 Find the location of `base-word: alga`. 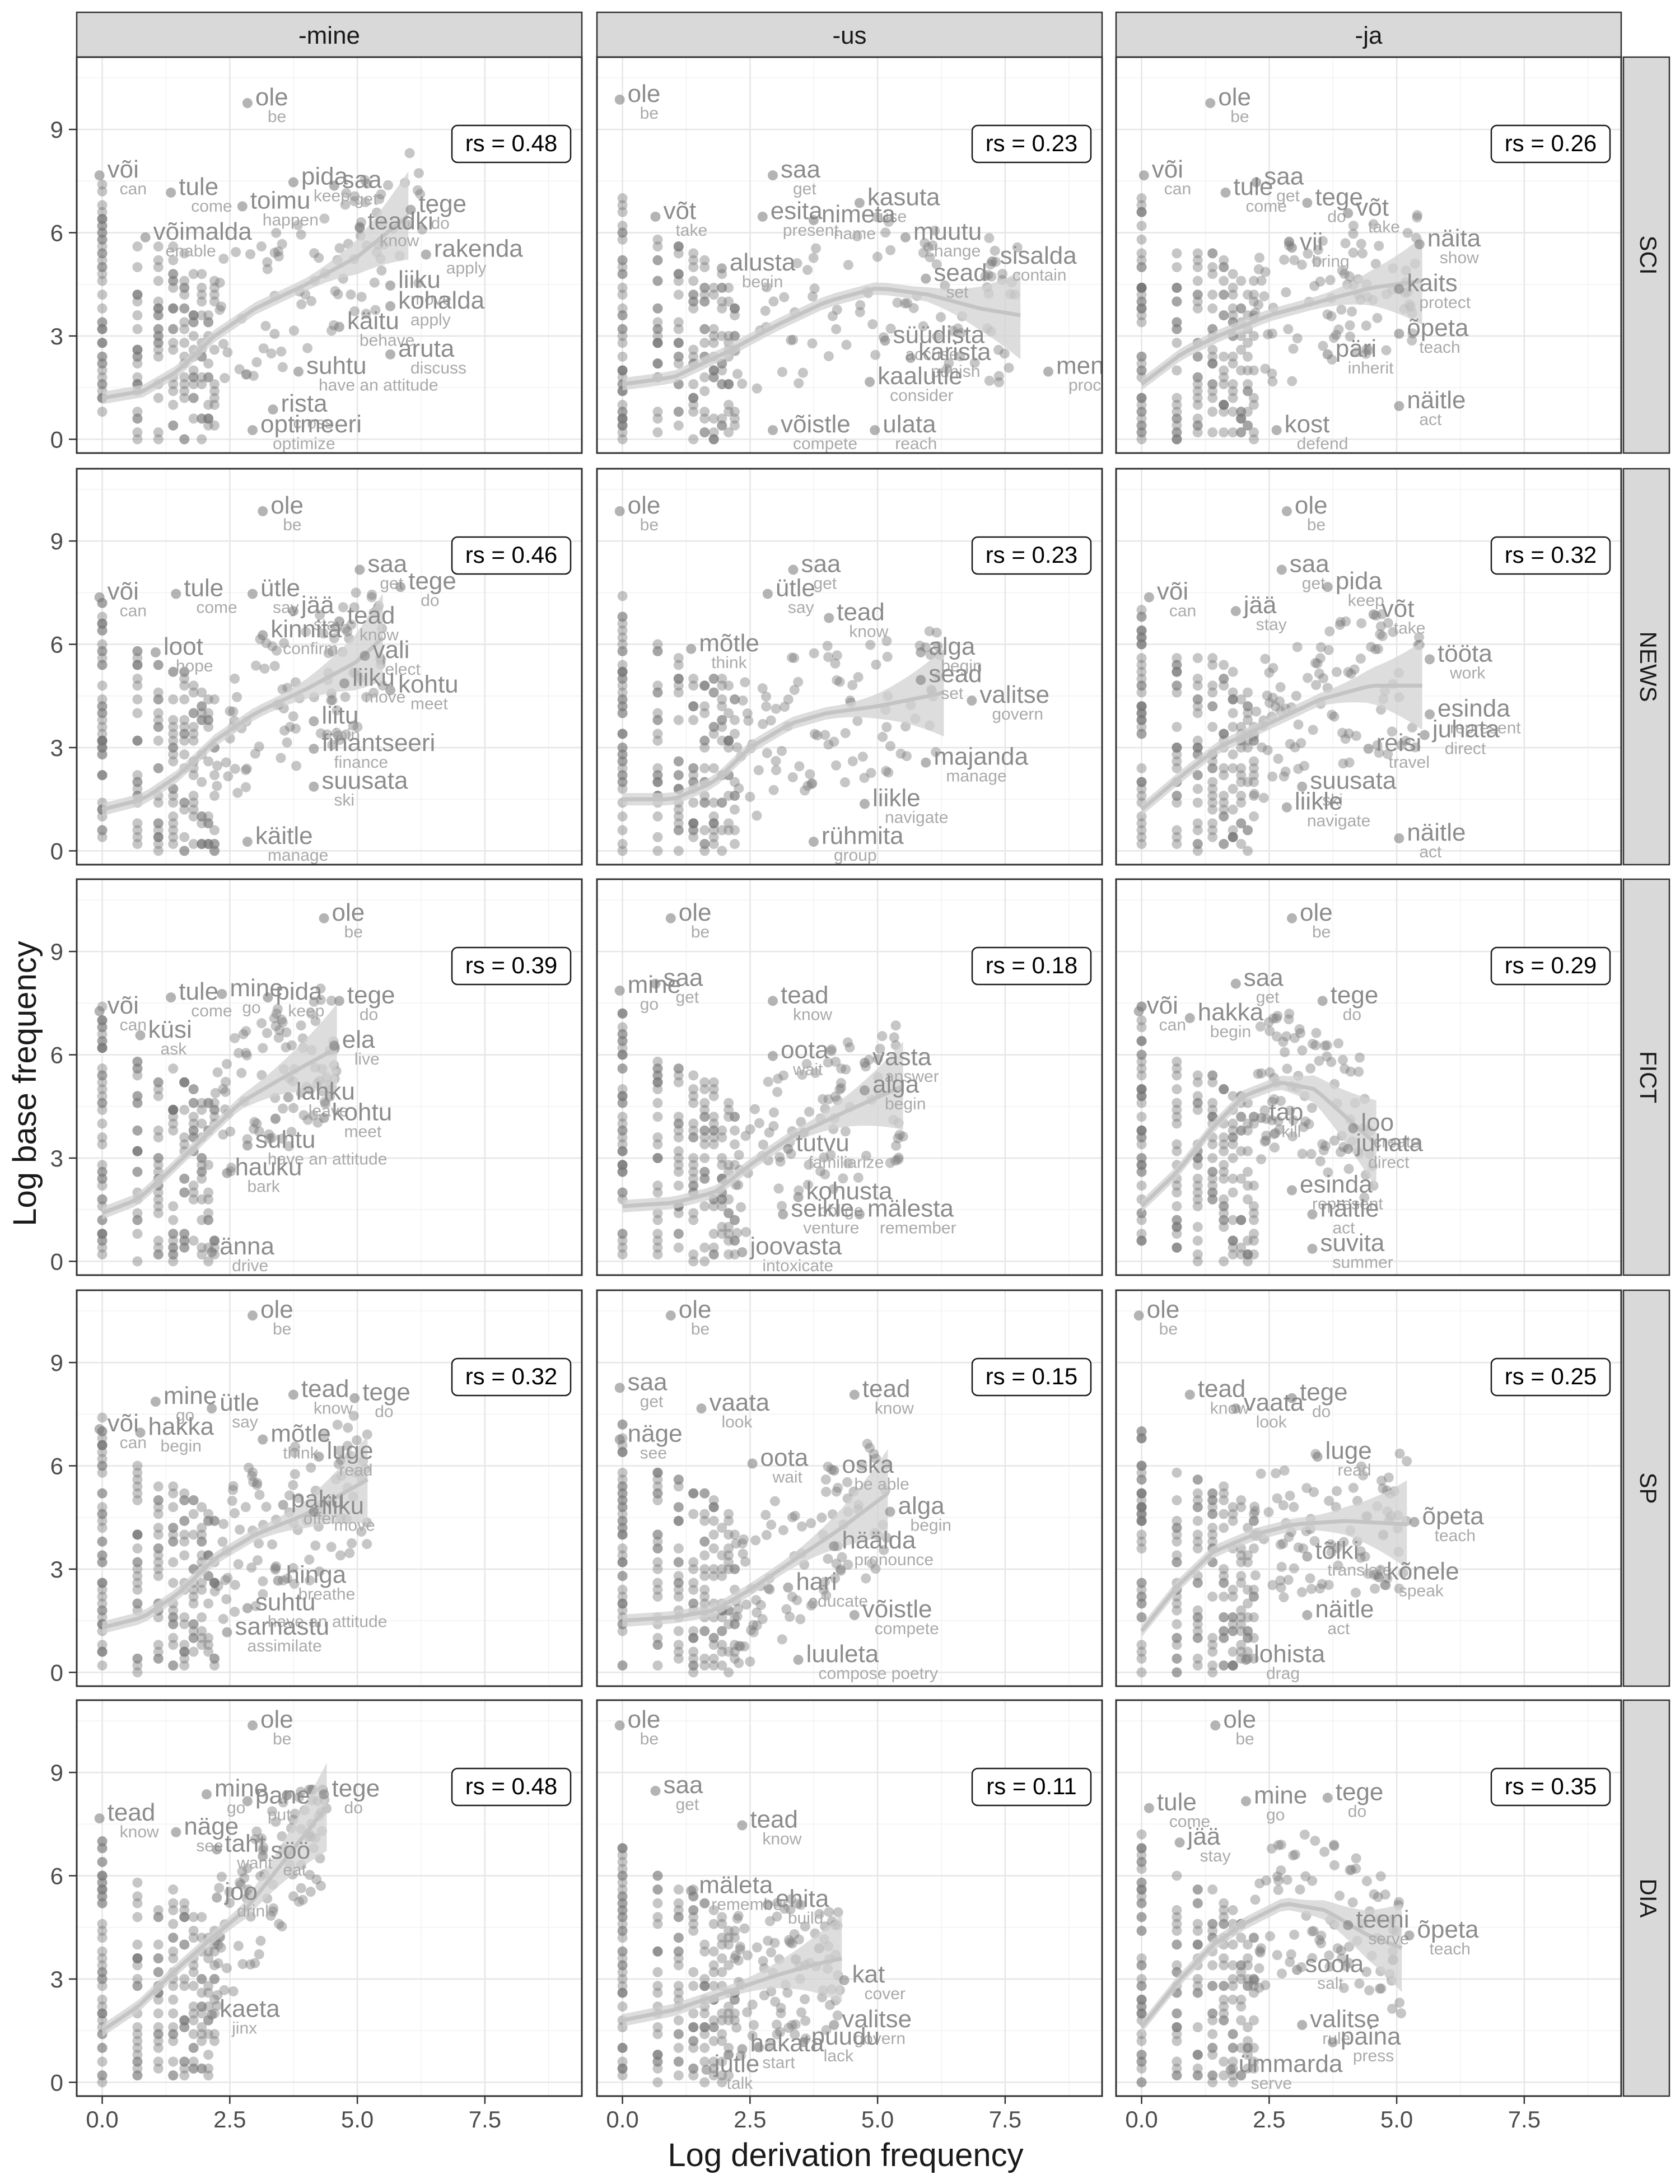

base-word: alga is located at coordinates (922, 1506).